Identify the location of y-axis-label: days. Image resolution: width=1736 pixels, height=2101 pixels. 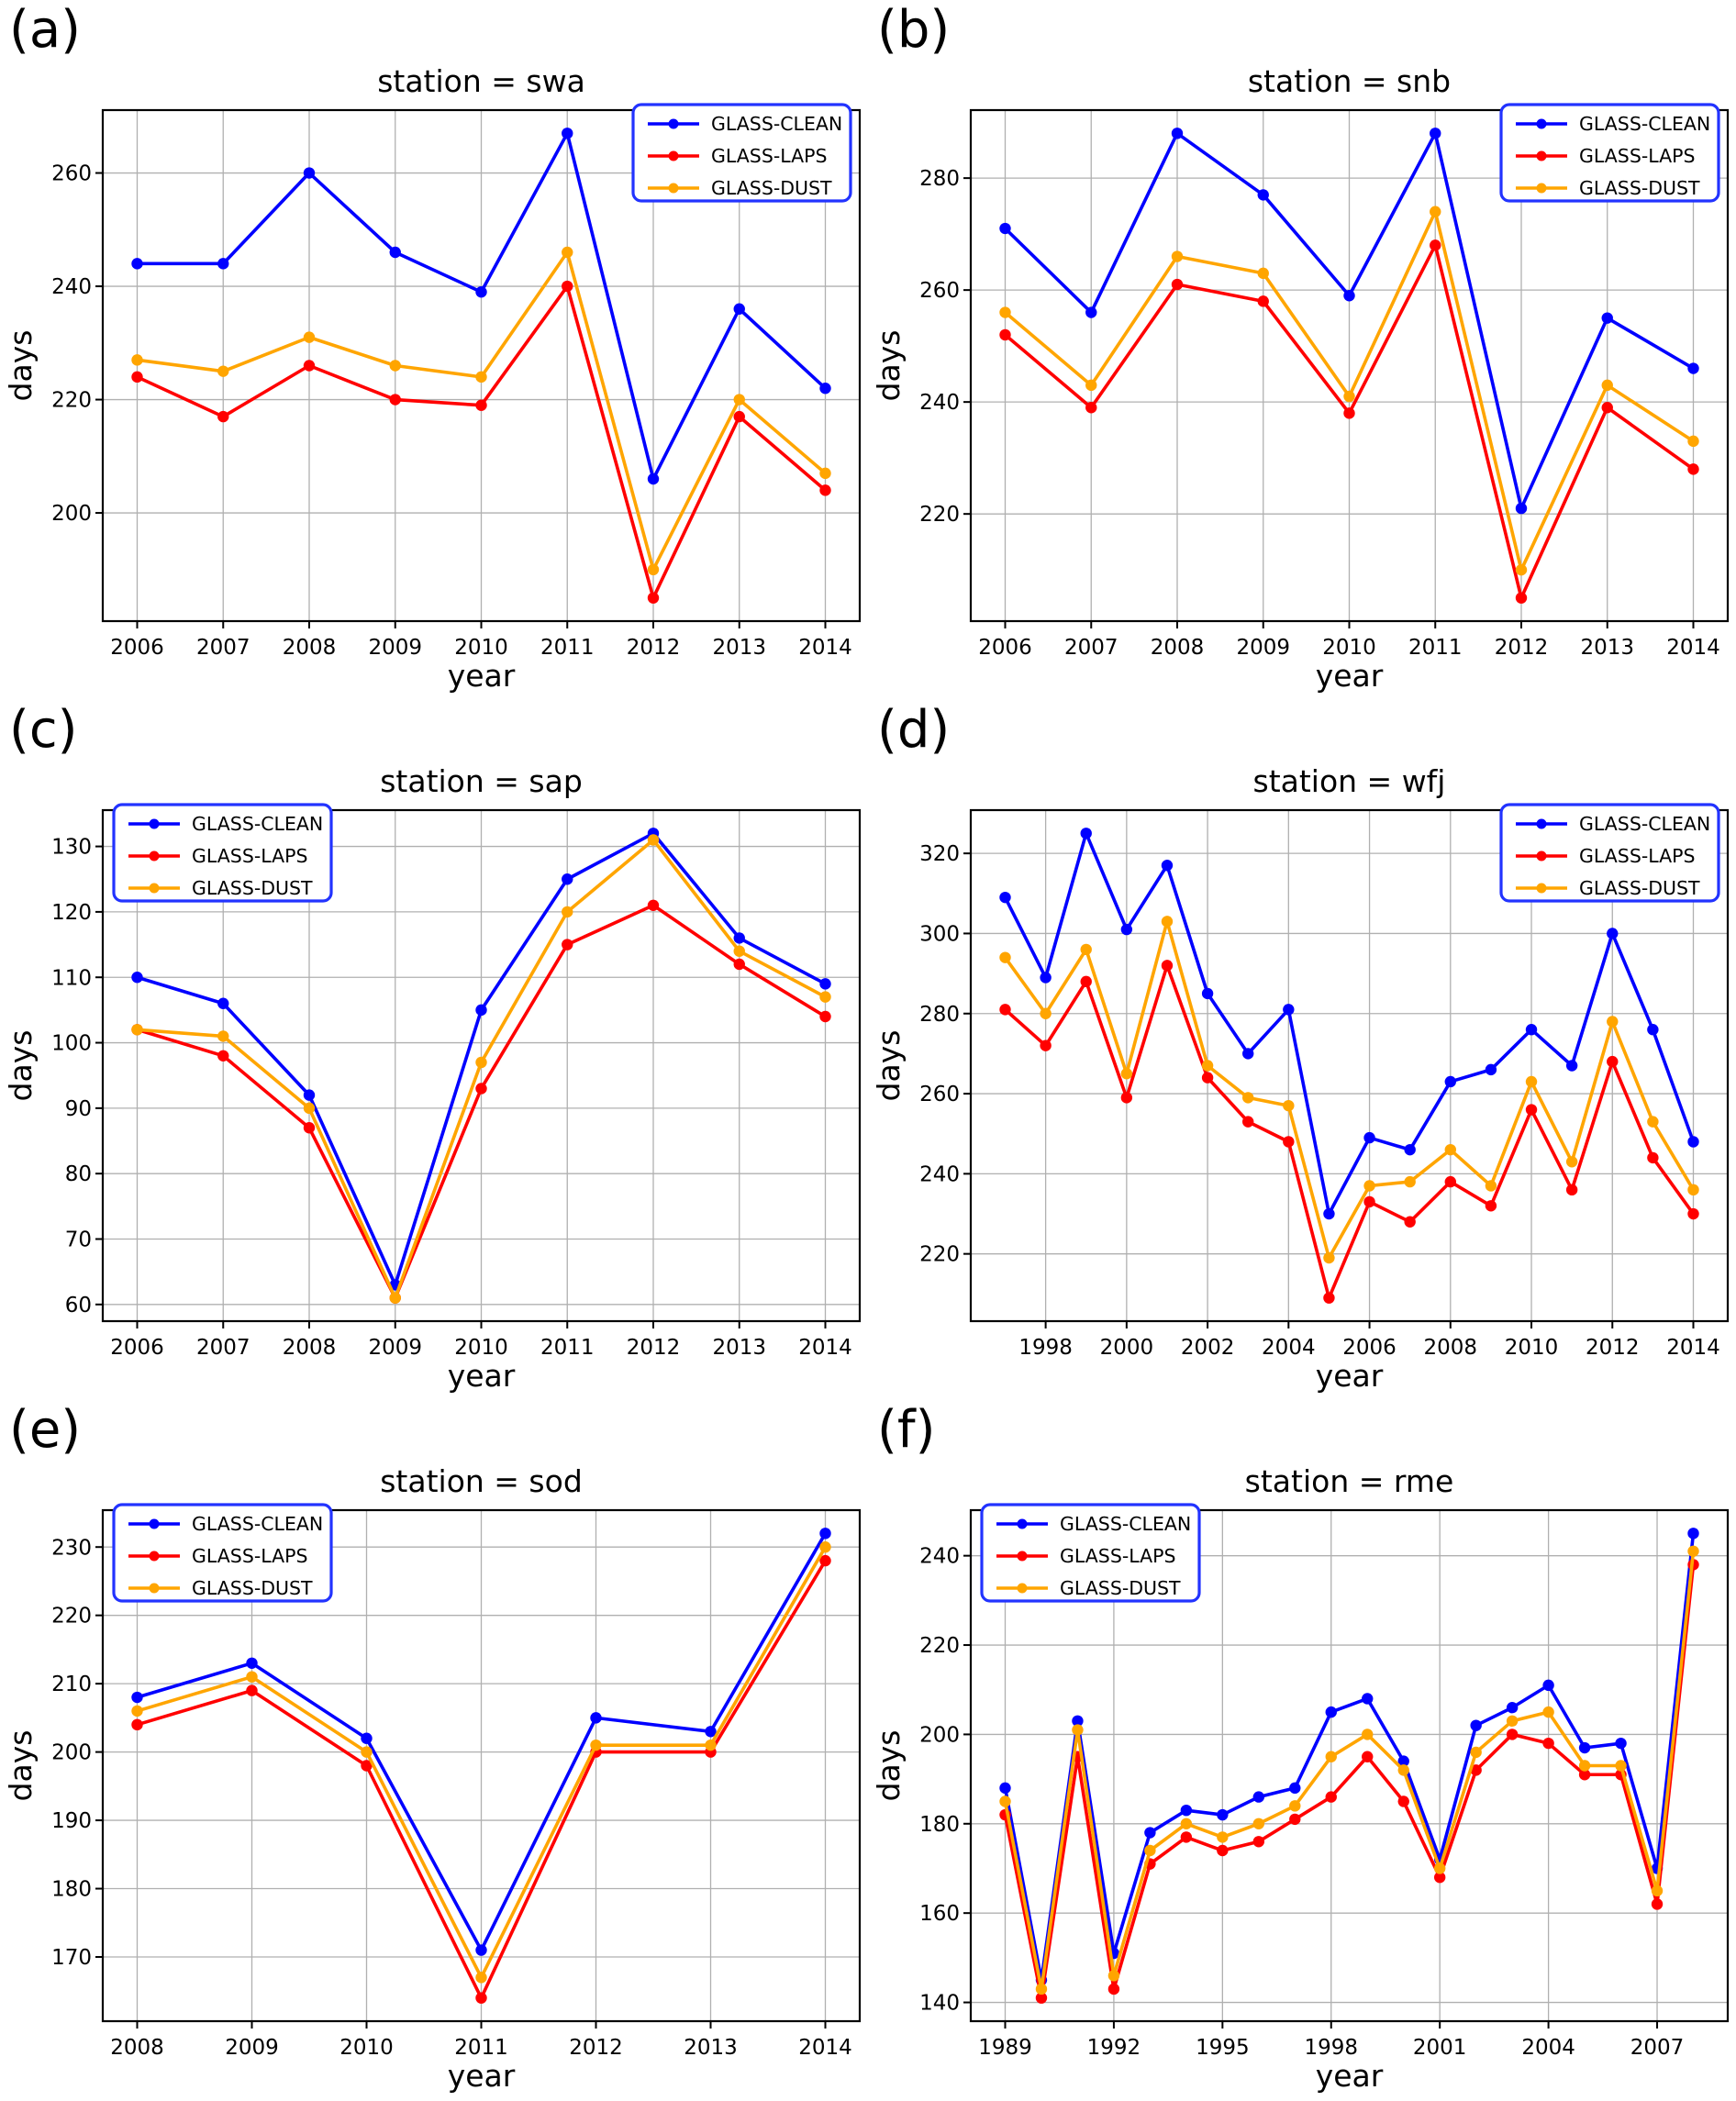
(889, 366).